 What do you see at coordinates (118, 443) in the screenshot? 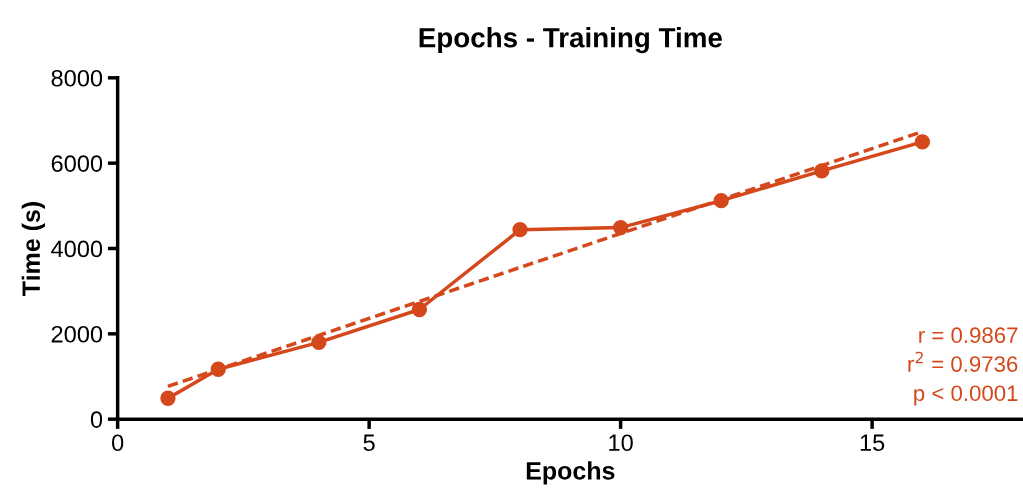
I see `x-tick-label: 0` at bounding box center [118, 443].